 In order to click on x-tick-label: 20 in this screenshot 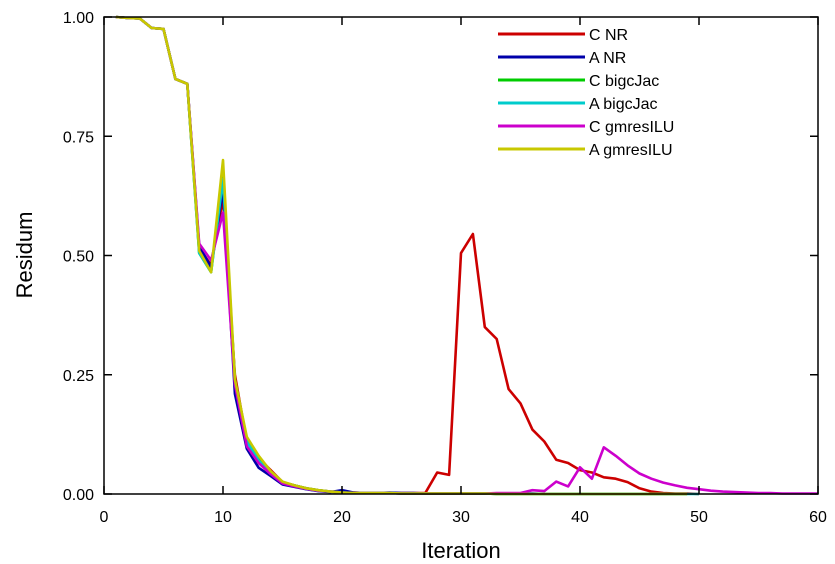, I will do `click(342, 517)`.